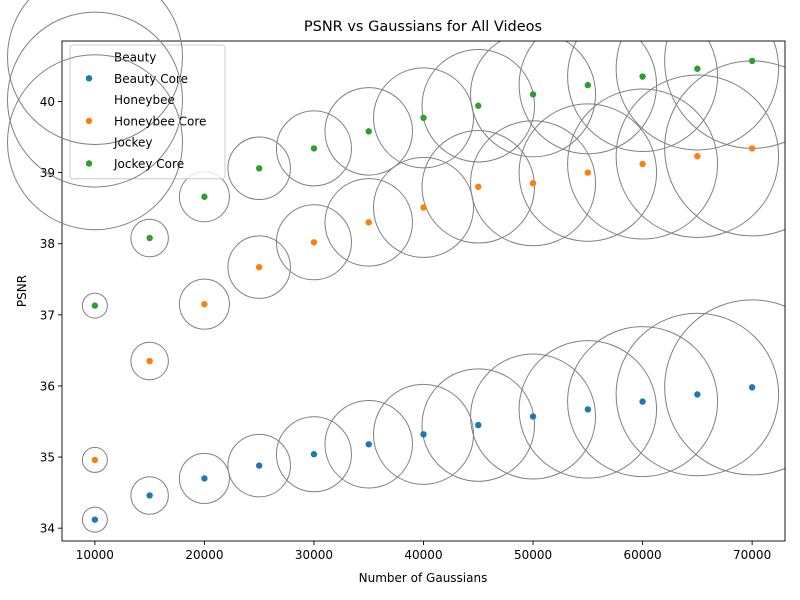 Image resolution: width=800 pixels, height=600 pixels. Describe the element at coordinates (132, 143) in the screenshot. I see `legend-label: Jockey` at that location.